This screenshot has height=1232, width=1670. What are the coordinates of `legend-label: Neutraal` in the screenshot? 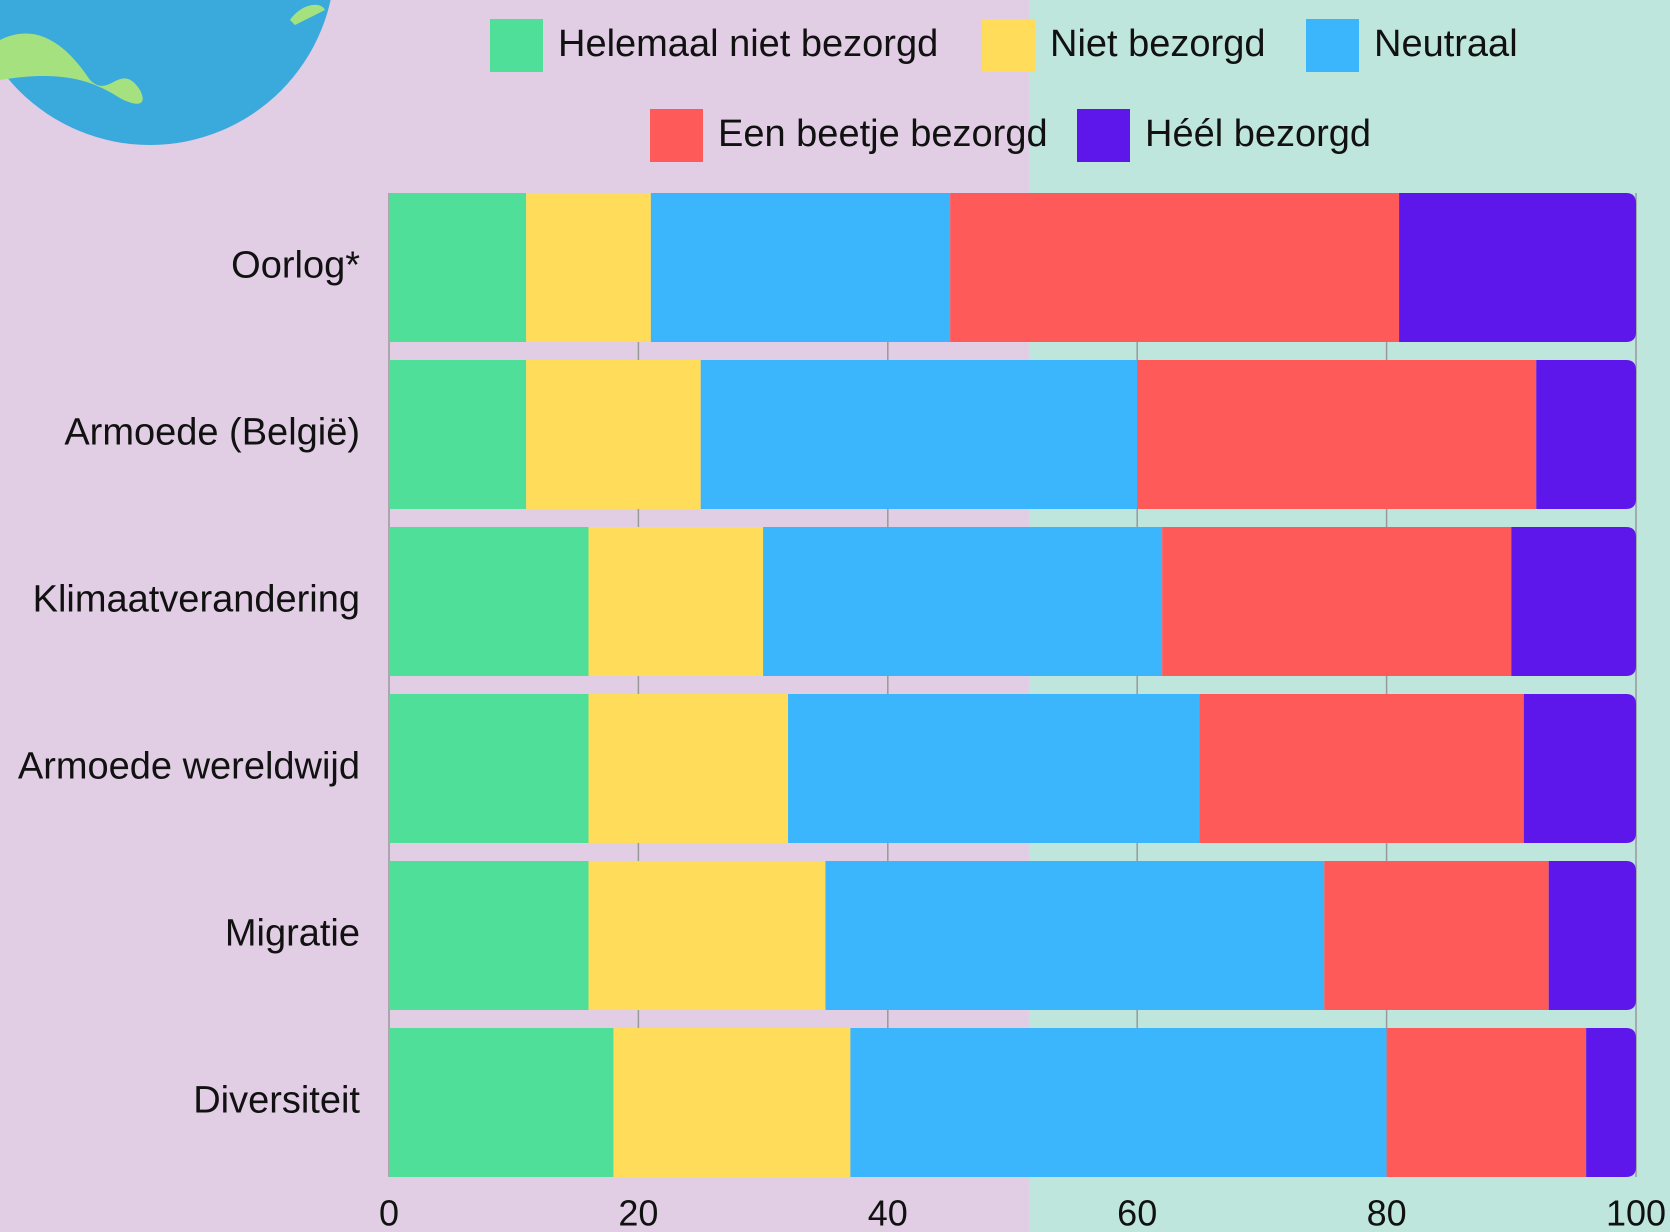 It's located at (1446, 44).